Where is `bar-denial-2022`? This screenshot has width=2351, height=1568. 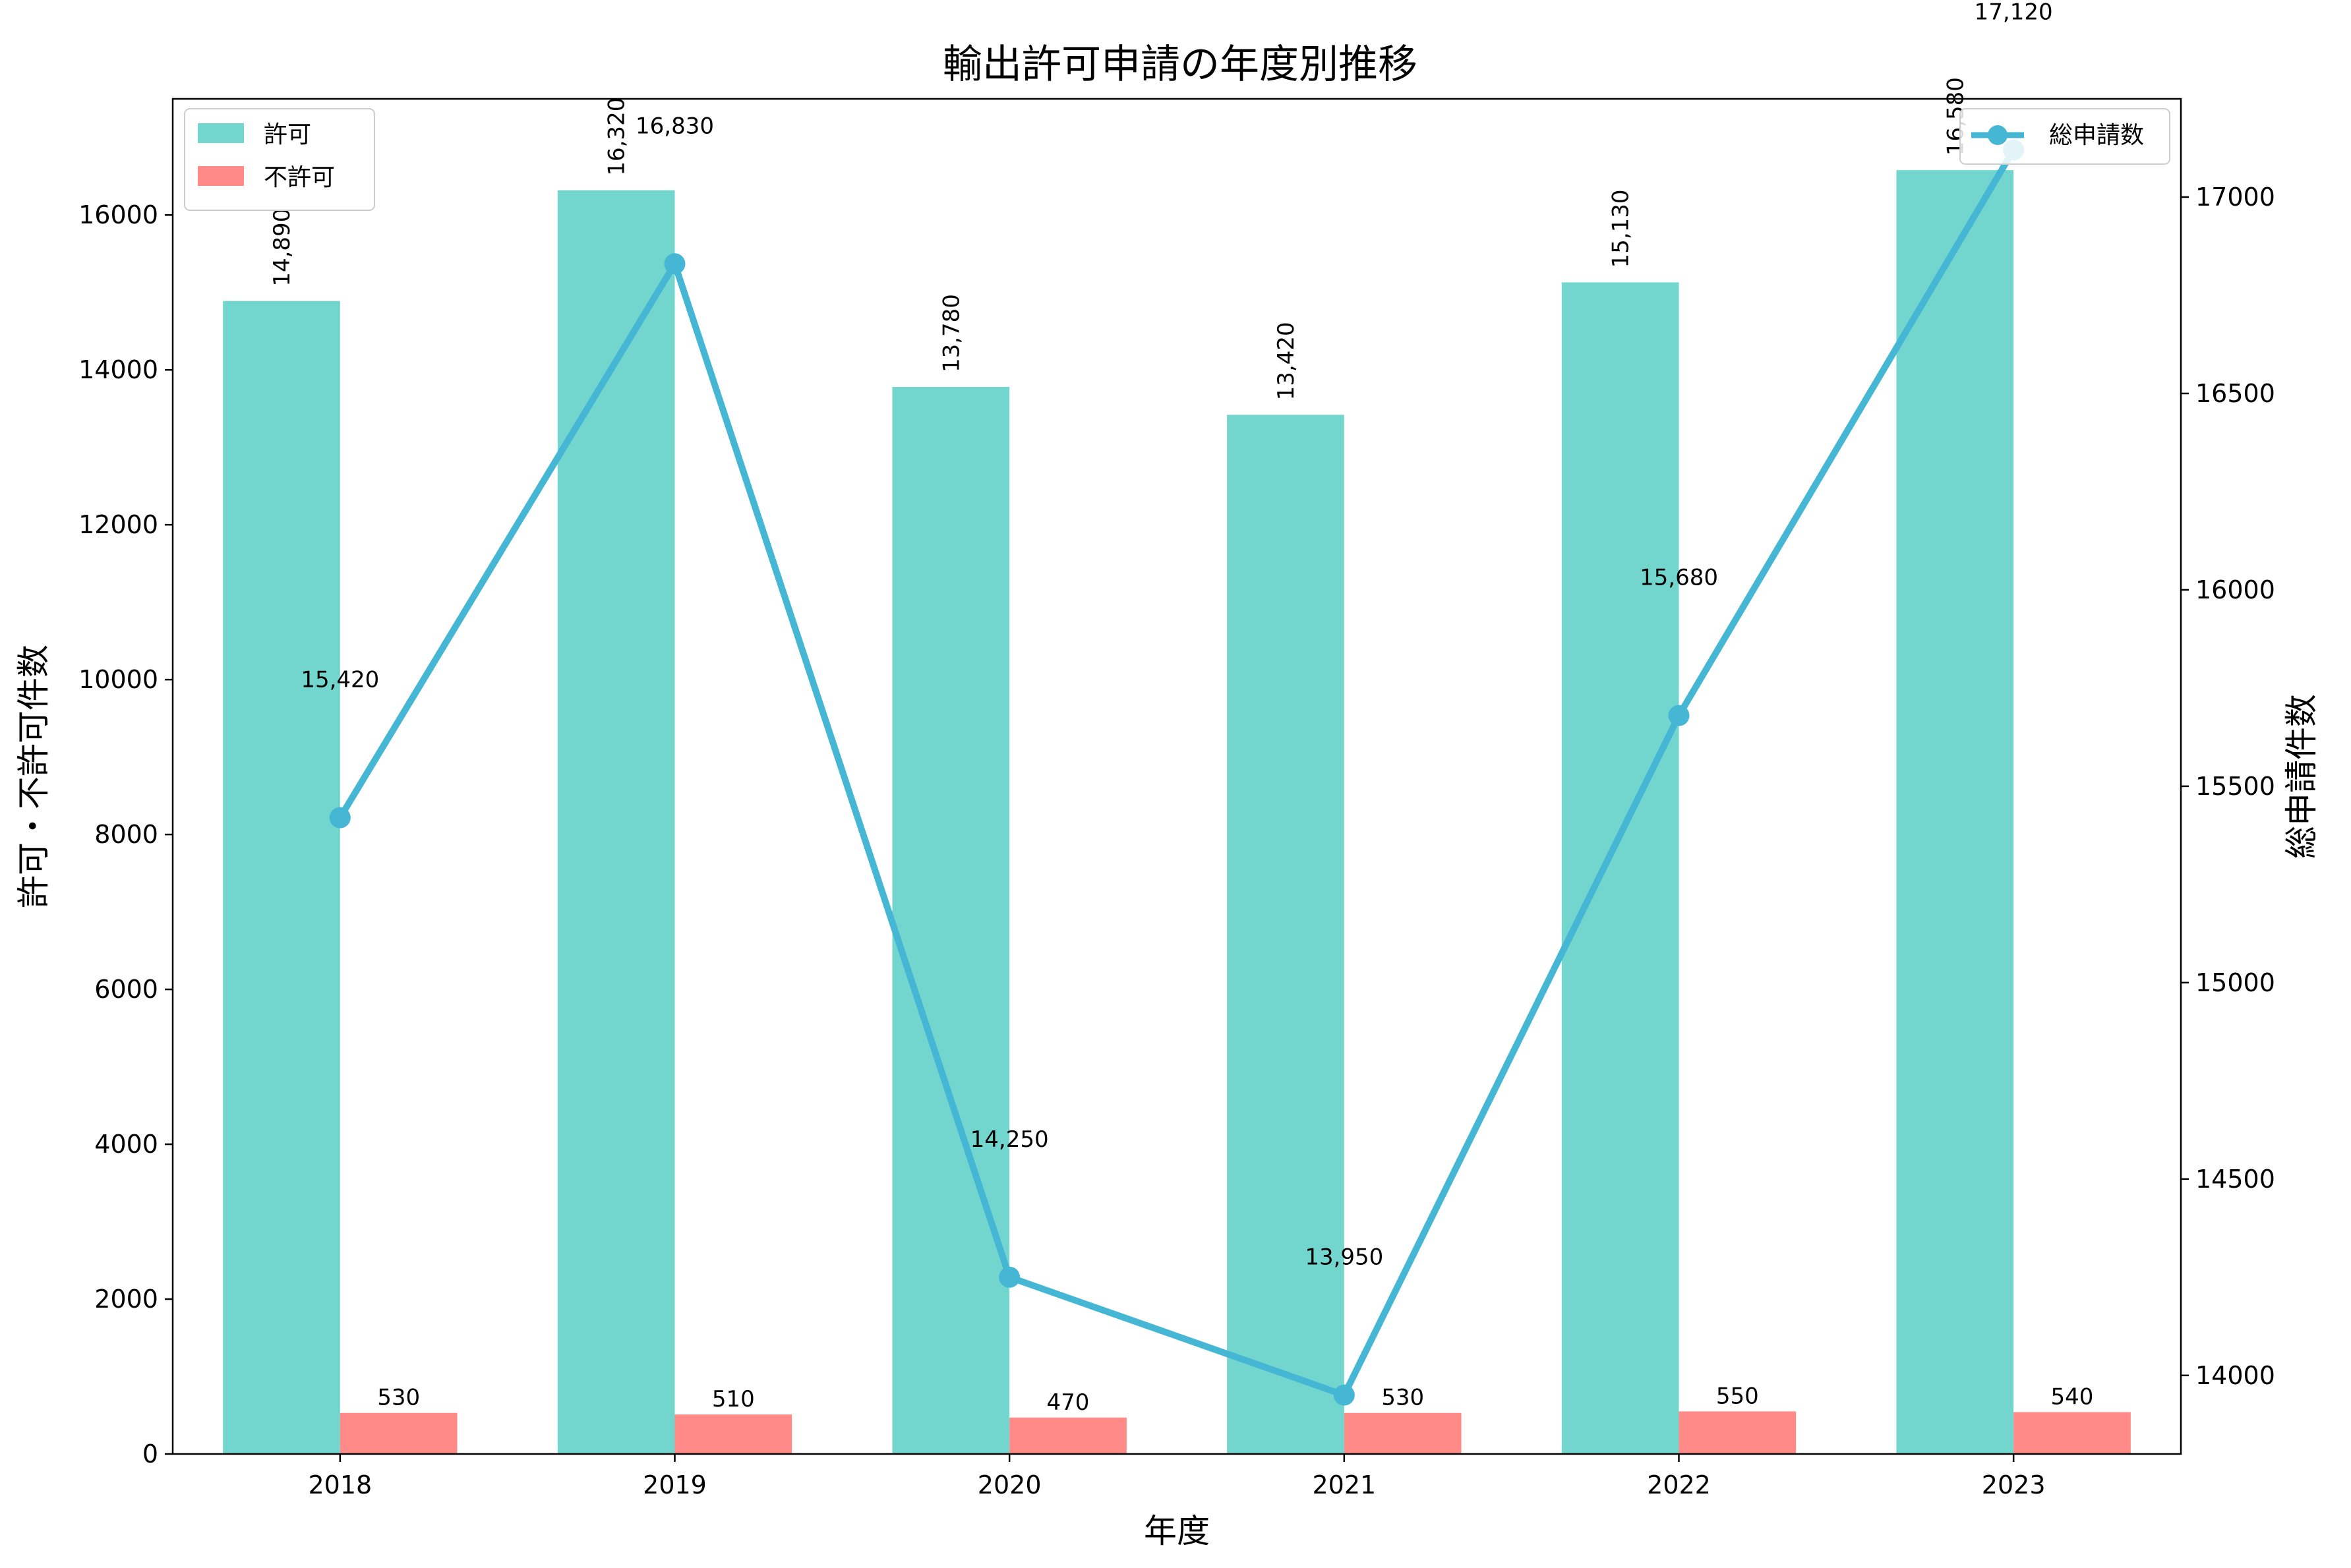
bar-denial-2022 is located at coordinates (1738, 1432).